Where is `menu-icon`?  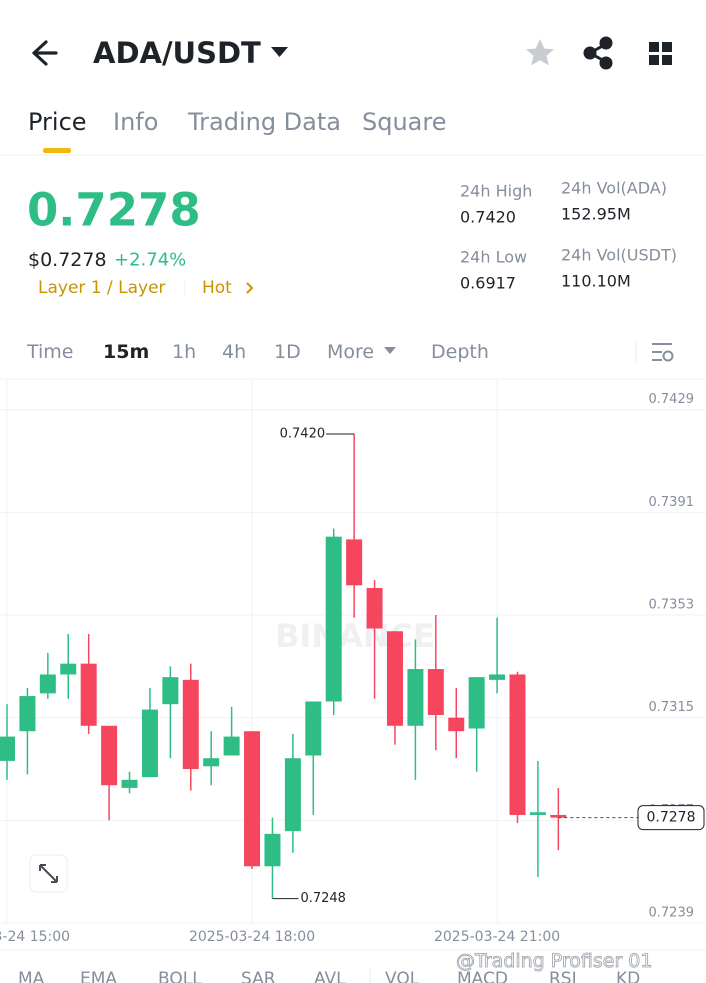 menu-icon is located at coordinates (660, 53).